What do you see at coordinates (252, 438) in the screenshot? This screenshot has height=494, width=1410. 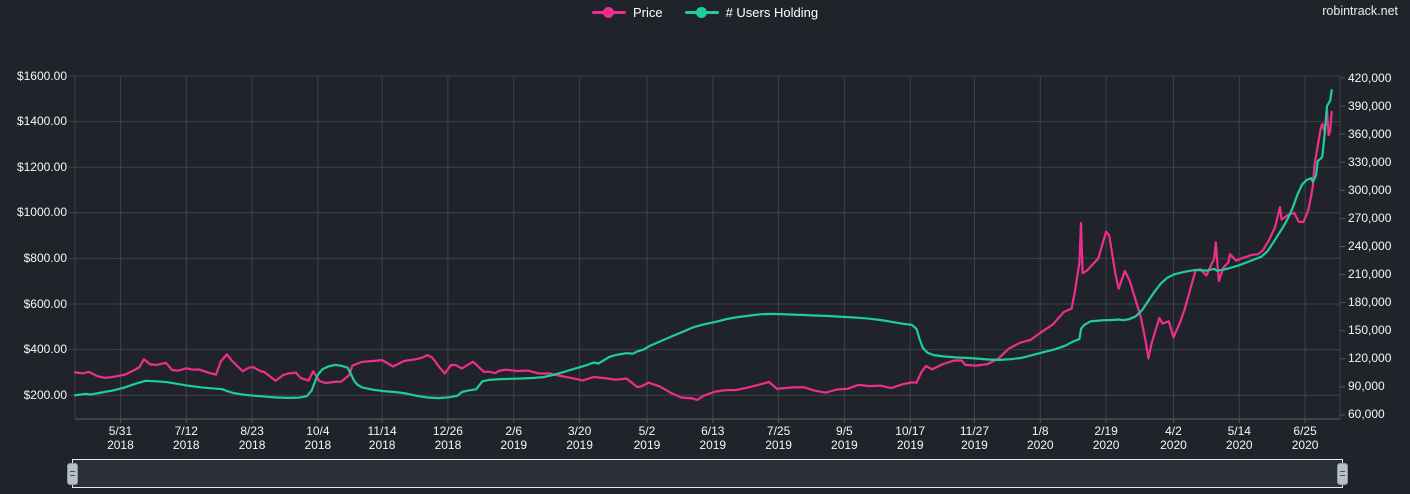 I see `x-axis-label: 8/23 2018` at bounding box center [252, 438].